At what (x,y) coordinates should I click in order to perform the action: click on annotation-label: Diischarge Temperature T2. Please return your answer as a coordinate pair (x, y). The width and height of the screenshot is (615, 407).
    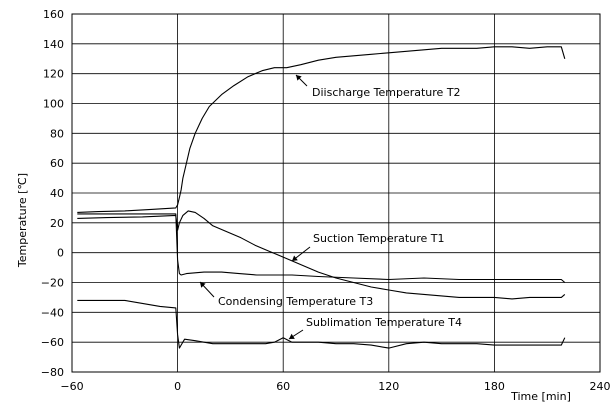
    Looking at the image, I should click on (386, 92).